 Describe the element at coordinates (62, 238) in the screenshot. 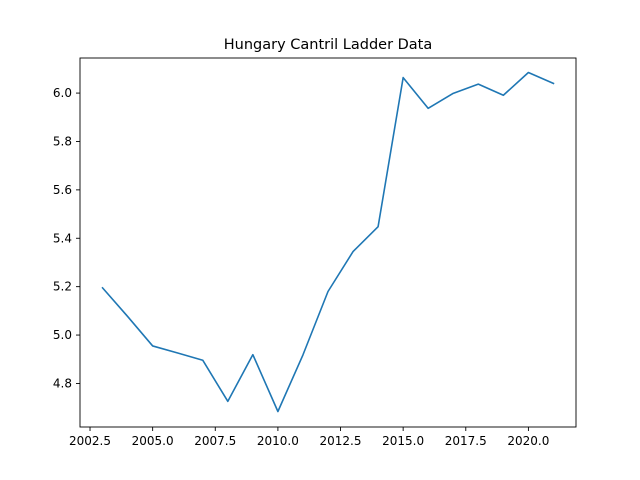

I see `y-tick-label: 5.4` at that location.